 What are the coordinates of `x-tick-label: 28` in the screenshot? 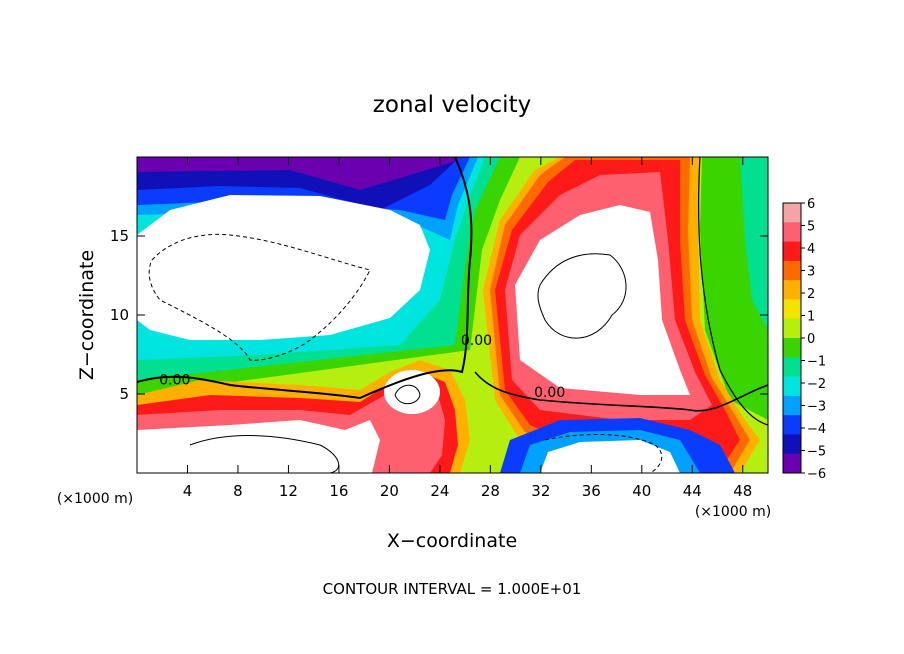 It's located at (490, 491).